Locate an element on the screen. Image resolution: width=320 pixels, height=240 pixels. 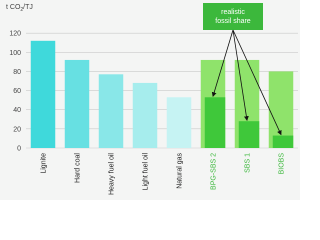
y-label-sub: 2 is located at coordinates (21, 10).